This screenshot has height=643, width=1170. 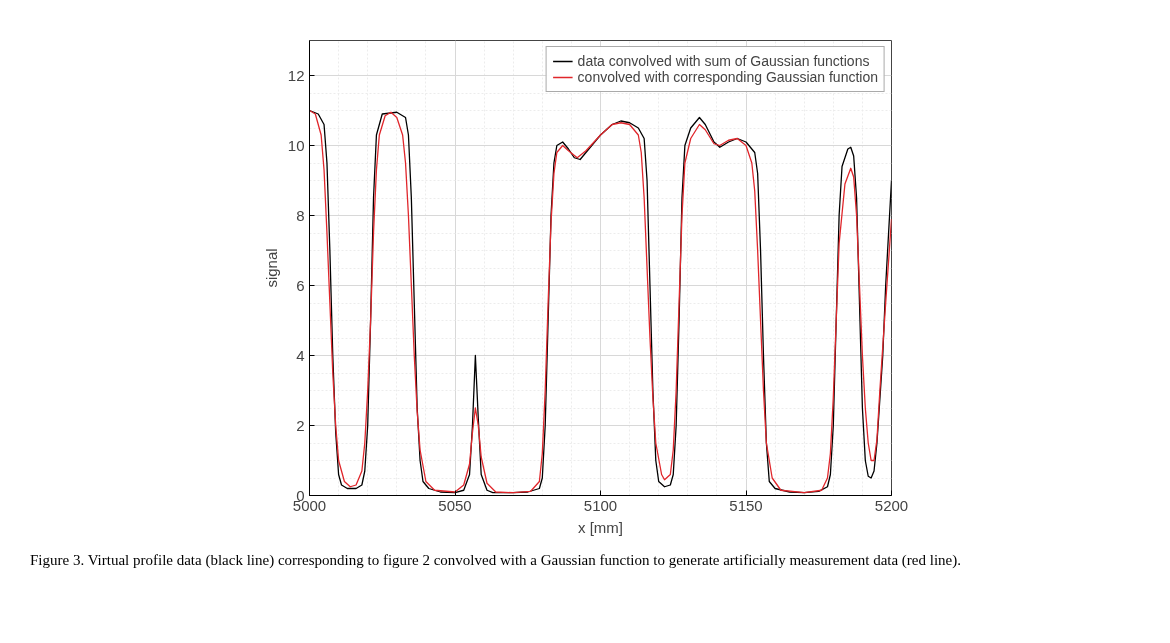 What do you see at coordinates (300, 425) in the screenshot?
I see `y-tick-label: 2` at bounding box center [300, 425].